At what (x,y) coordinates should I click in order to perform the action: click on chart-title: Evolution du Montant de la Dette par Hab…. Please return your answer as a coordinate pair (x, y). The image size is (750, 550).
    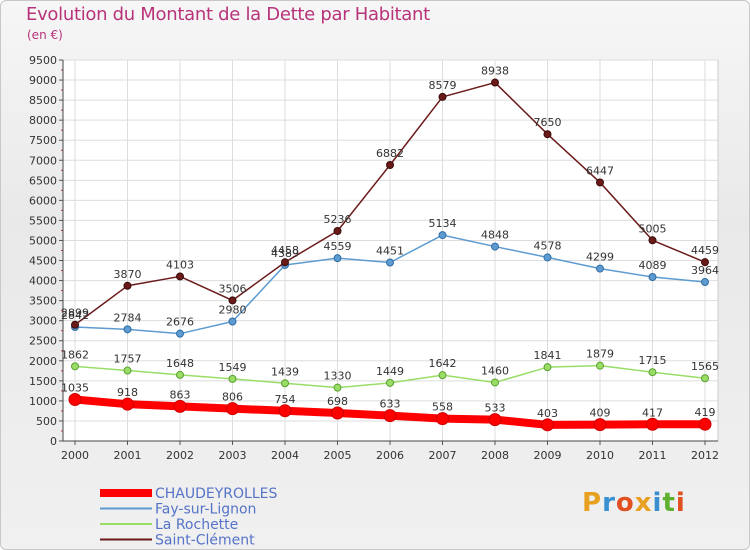
    Looking at the image, I should click on (228, 14).